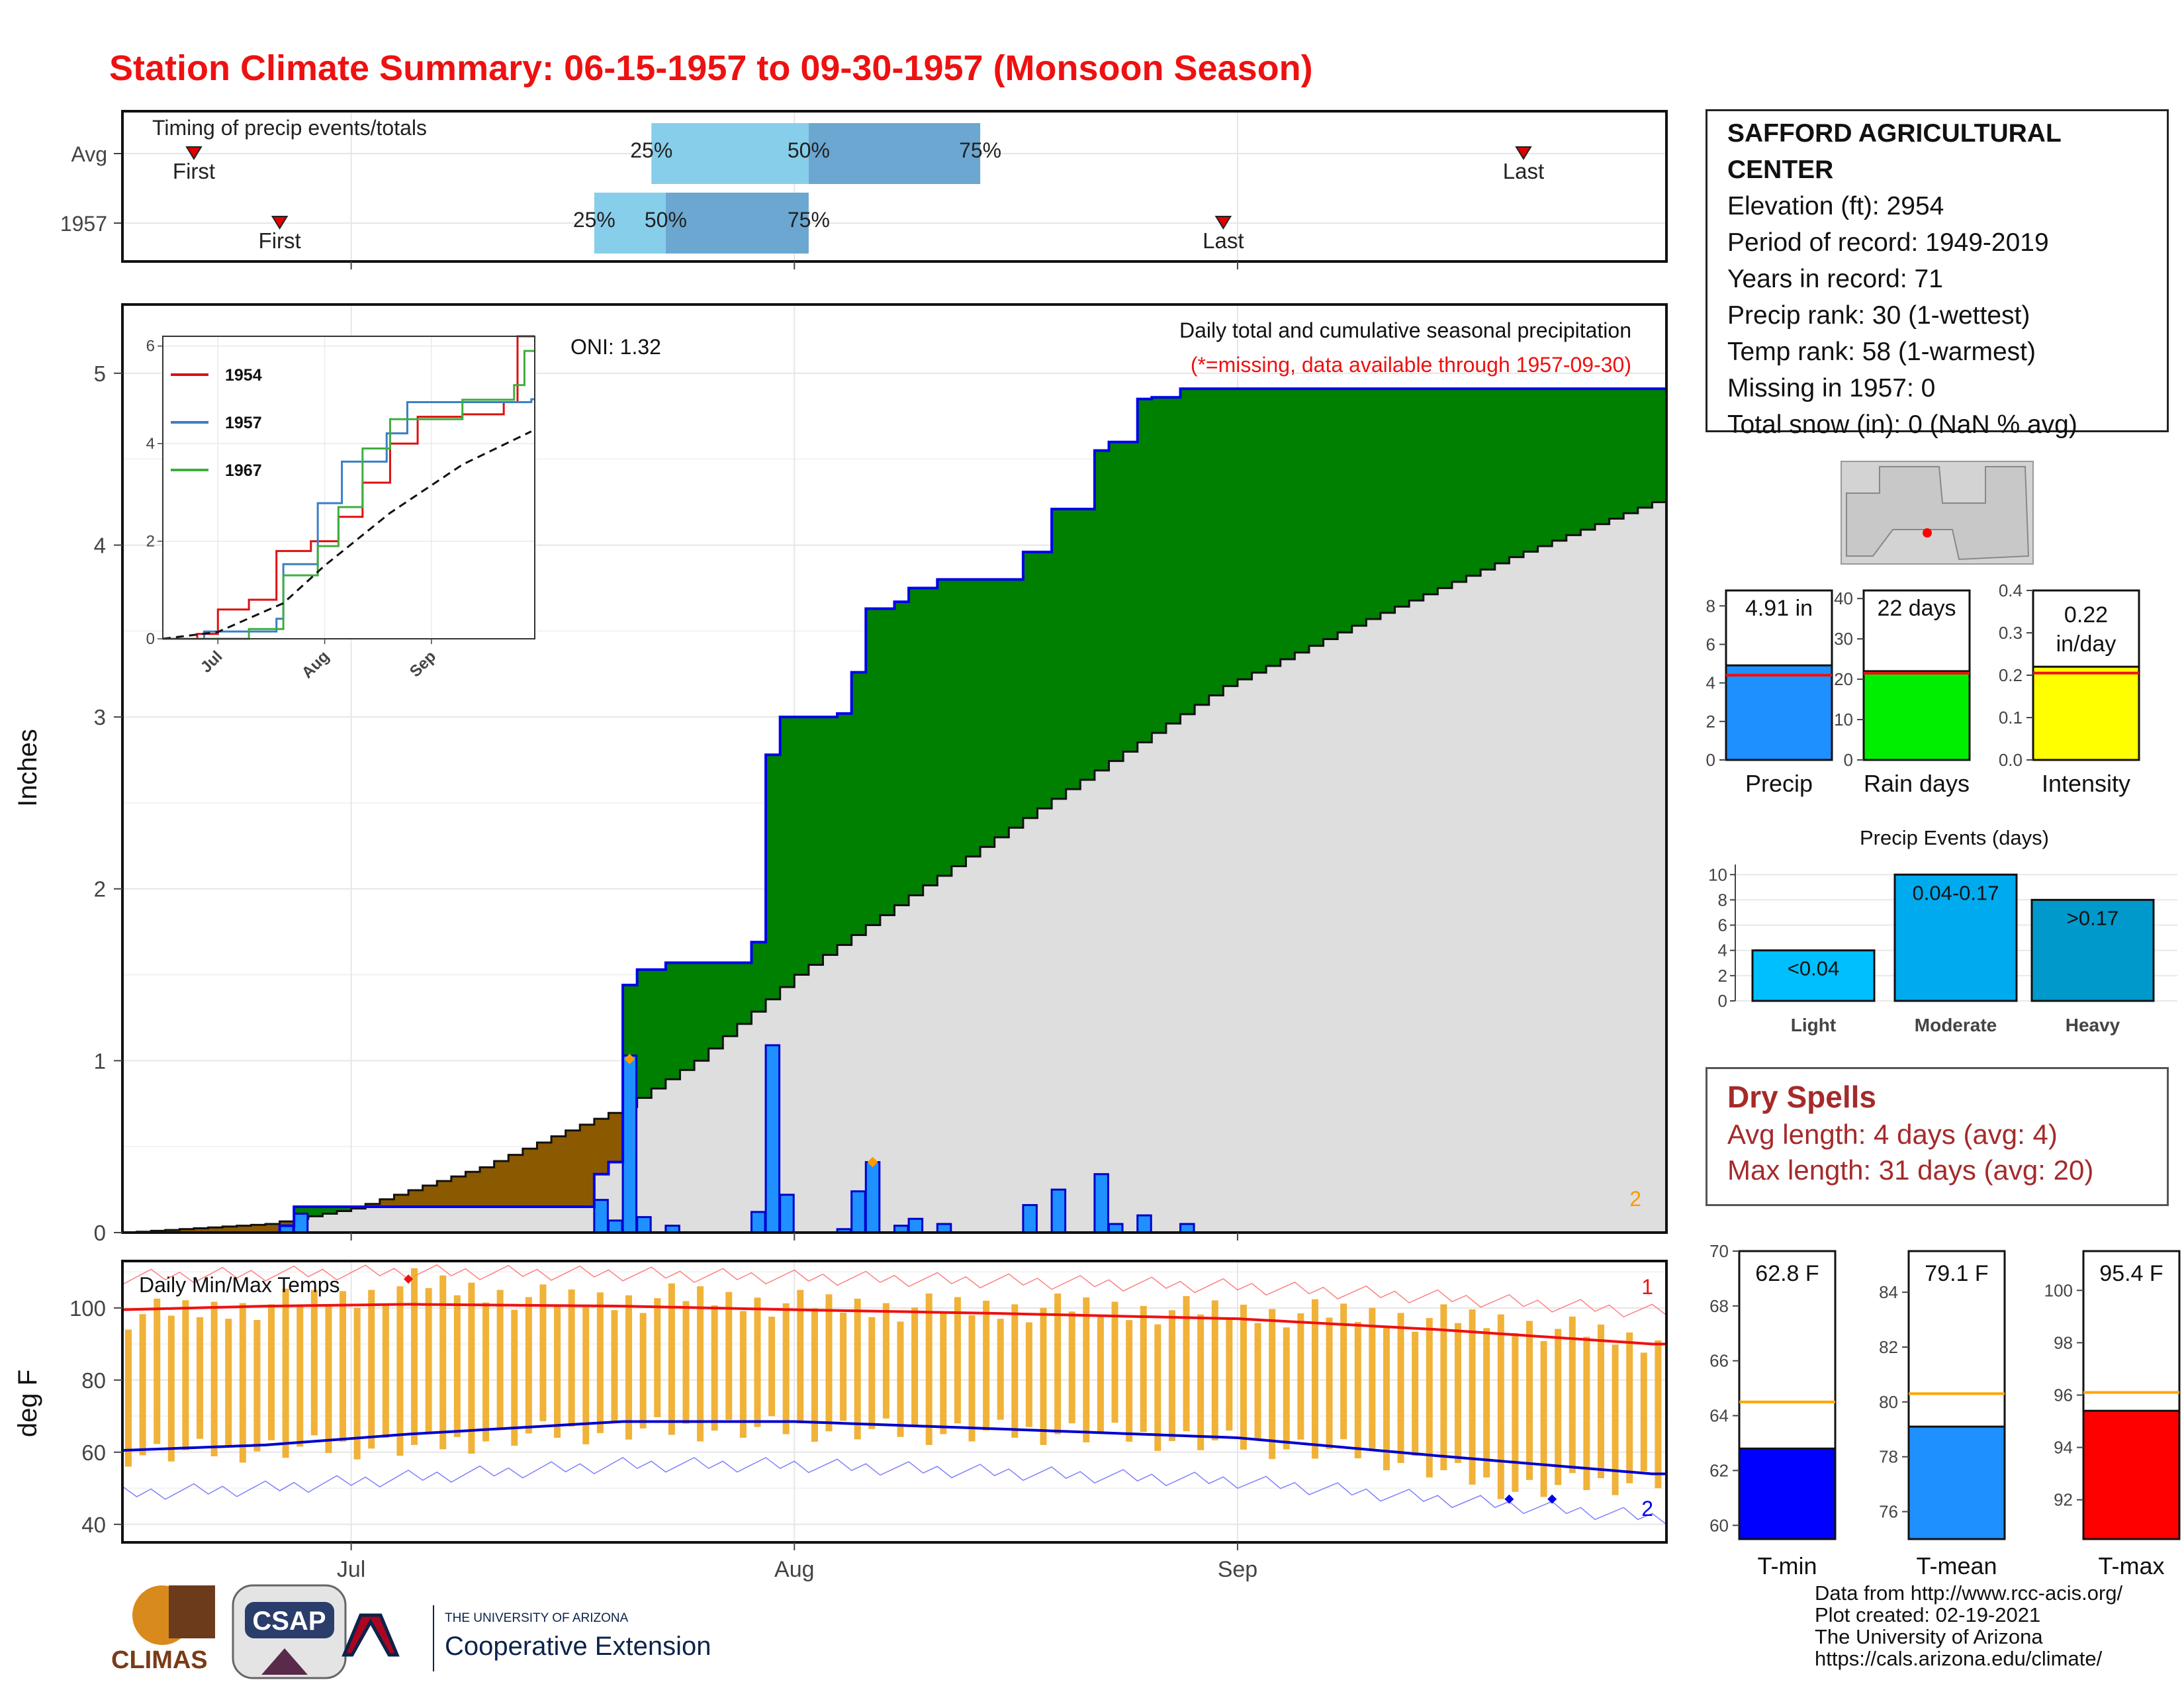 The image size is (2184, 1688). What do you see at coordinates (1524, 171) in the screenshot?
I see `timing-last-label: Last` at bounding box center [1524, 171].